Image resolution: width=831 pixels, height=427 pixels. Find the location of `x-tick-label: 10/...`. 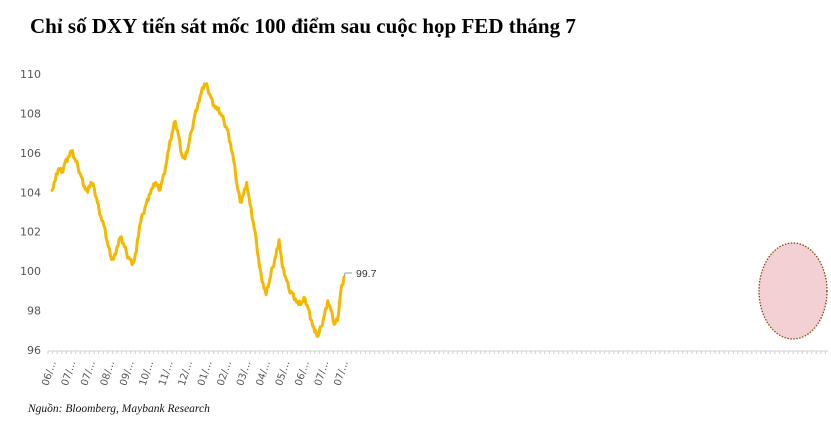

x-tick-label: 10/... is located at coordinates (147, 374).